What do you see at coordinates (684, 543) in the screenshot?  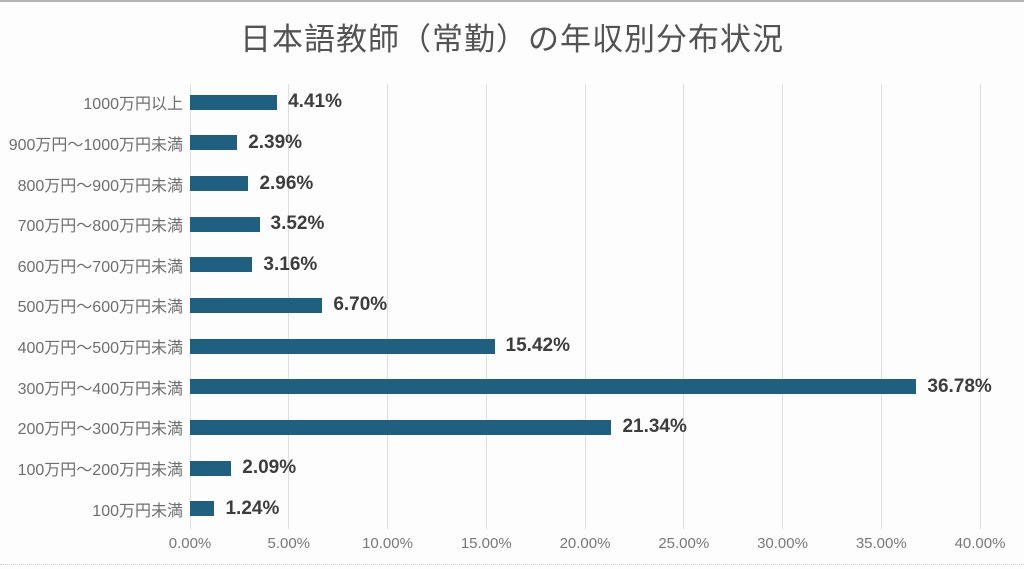 I see `x-tick-label: 25.00%` at bounding box center [684, 543].